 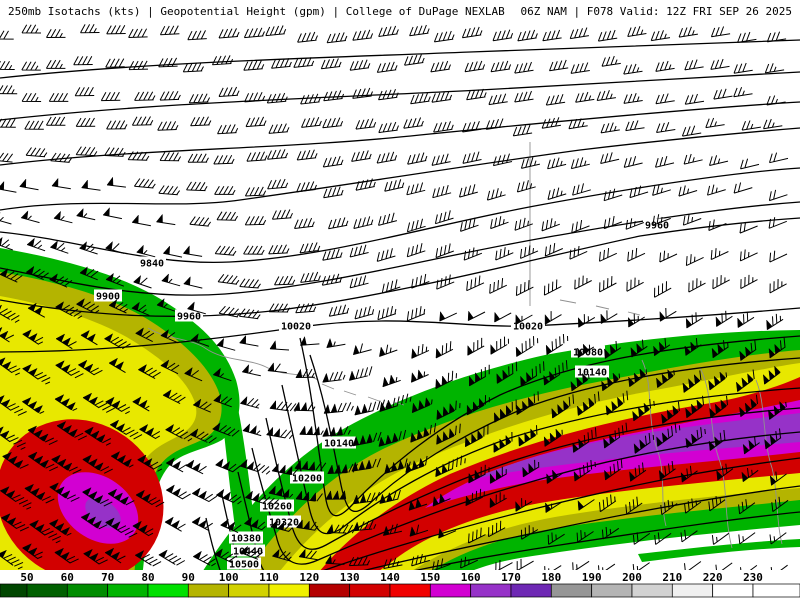 I want to click on contour-label: 10440, so click(x=248, y=552).